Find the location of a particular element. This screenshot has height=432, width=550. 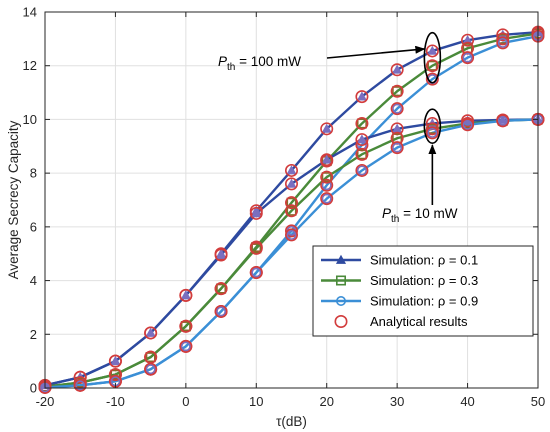

x-tick-label: 30 is located at coordinates (397, 401).